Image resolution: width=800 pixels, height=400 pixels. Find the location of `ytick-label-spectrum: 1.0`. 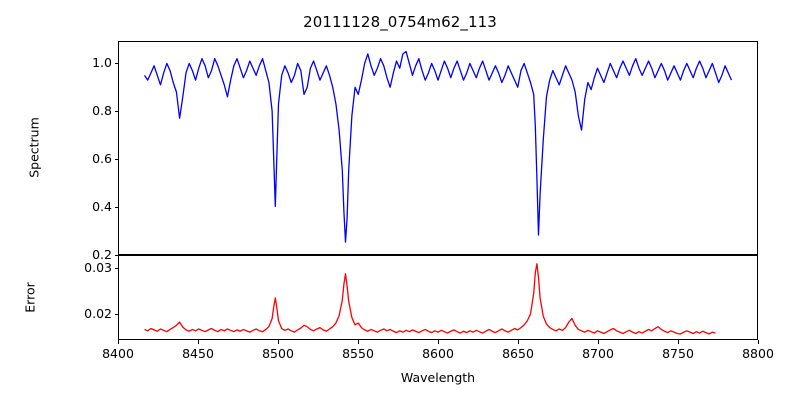

ytick-label-spectrum: 1.0 is located at coordinates (102, 62).